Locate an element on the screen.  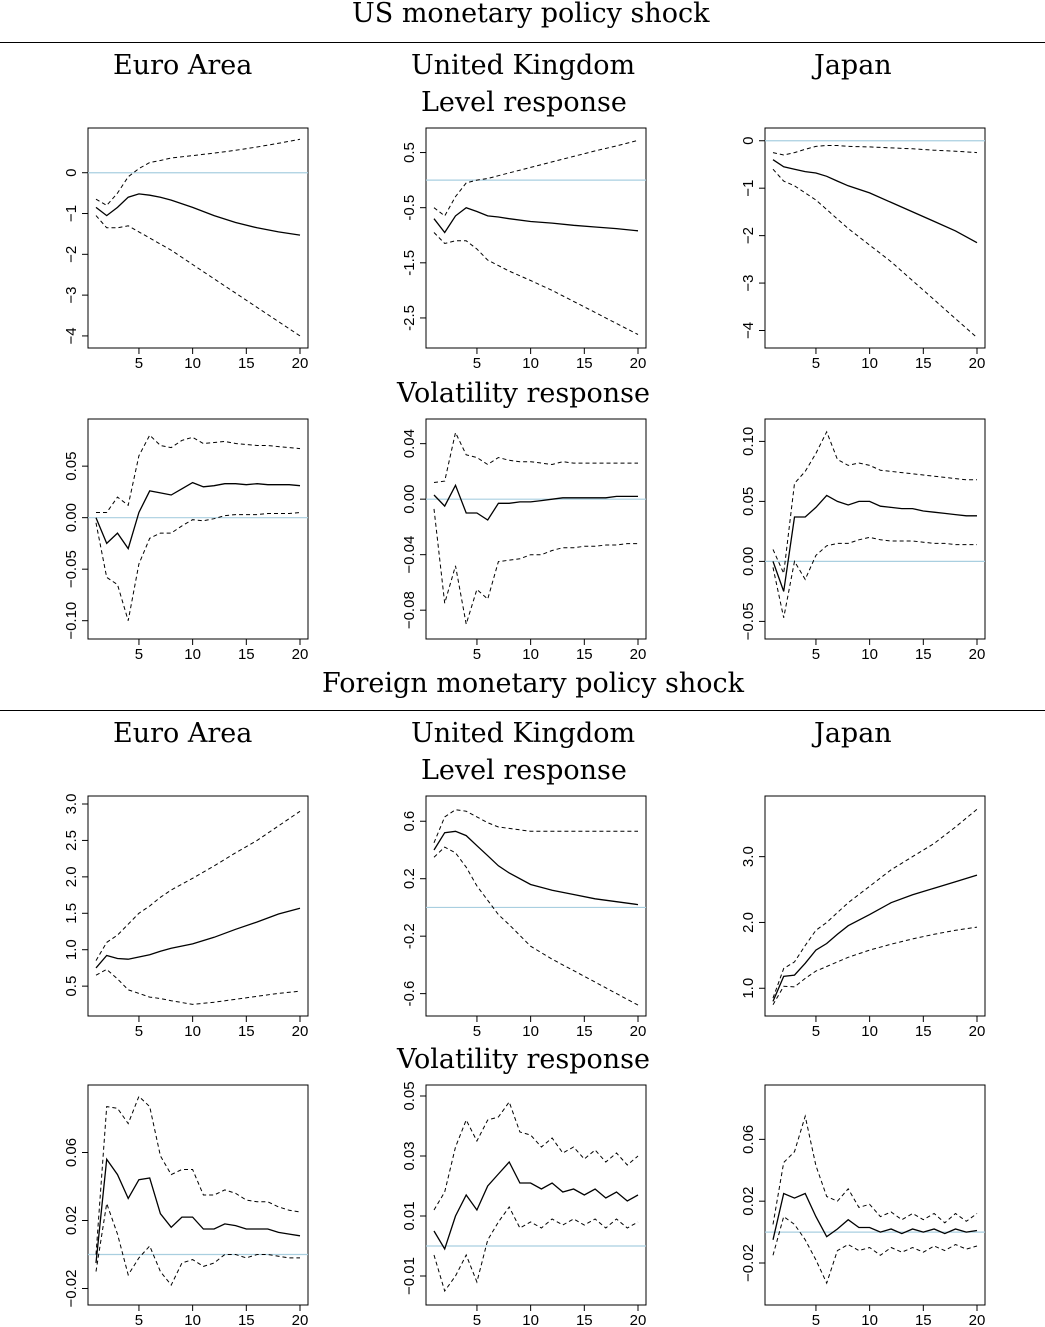
y-tick-label: 0.03 is located at coordinates (409, 1155).